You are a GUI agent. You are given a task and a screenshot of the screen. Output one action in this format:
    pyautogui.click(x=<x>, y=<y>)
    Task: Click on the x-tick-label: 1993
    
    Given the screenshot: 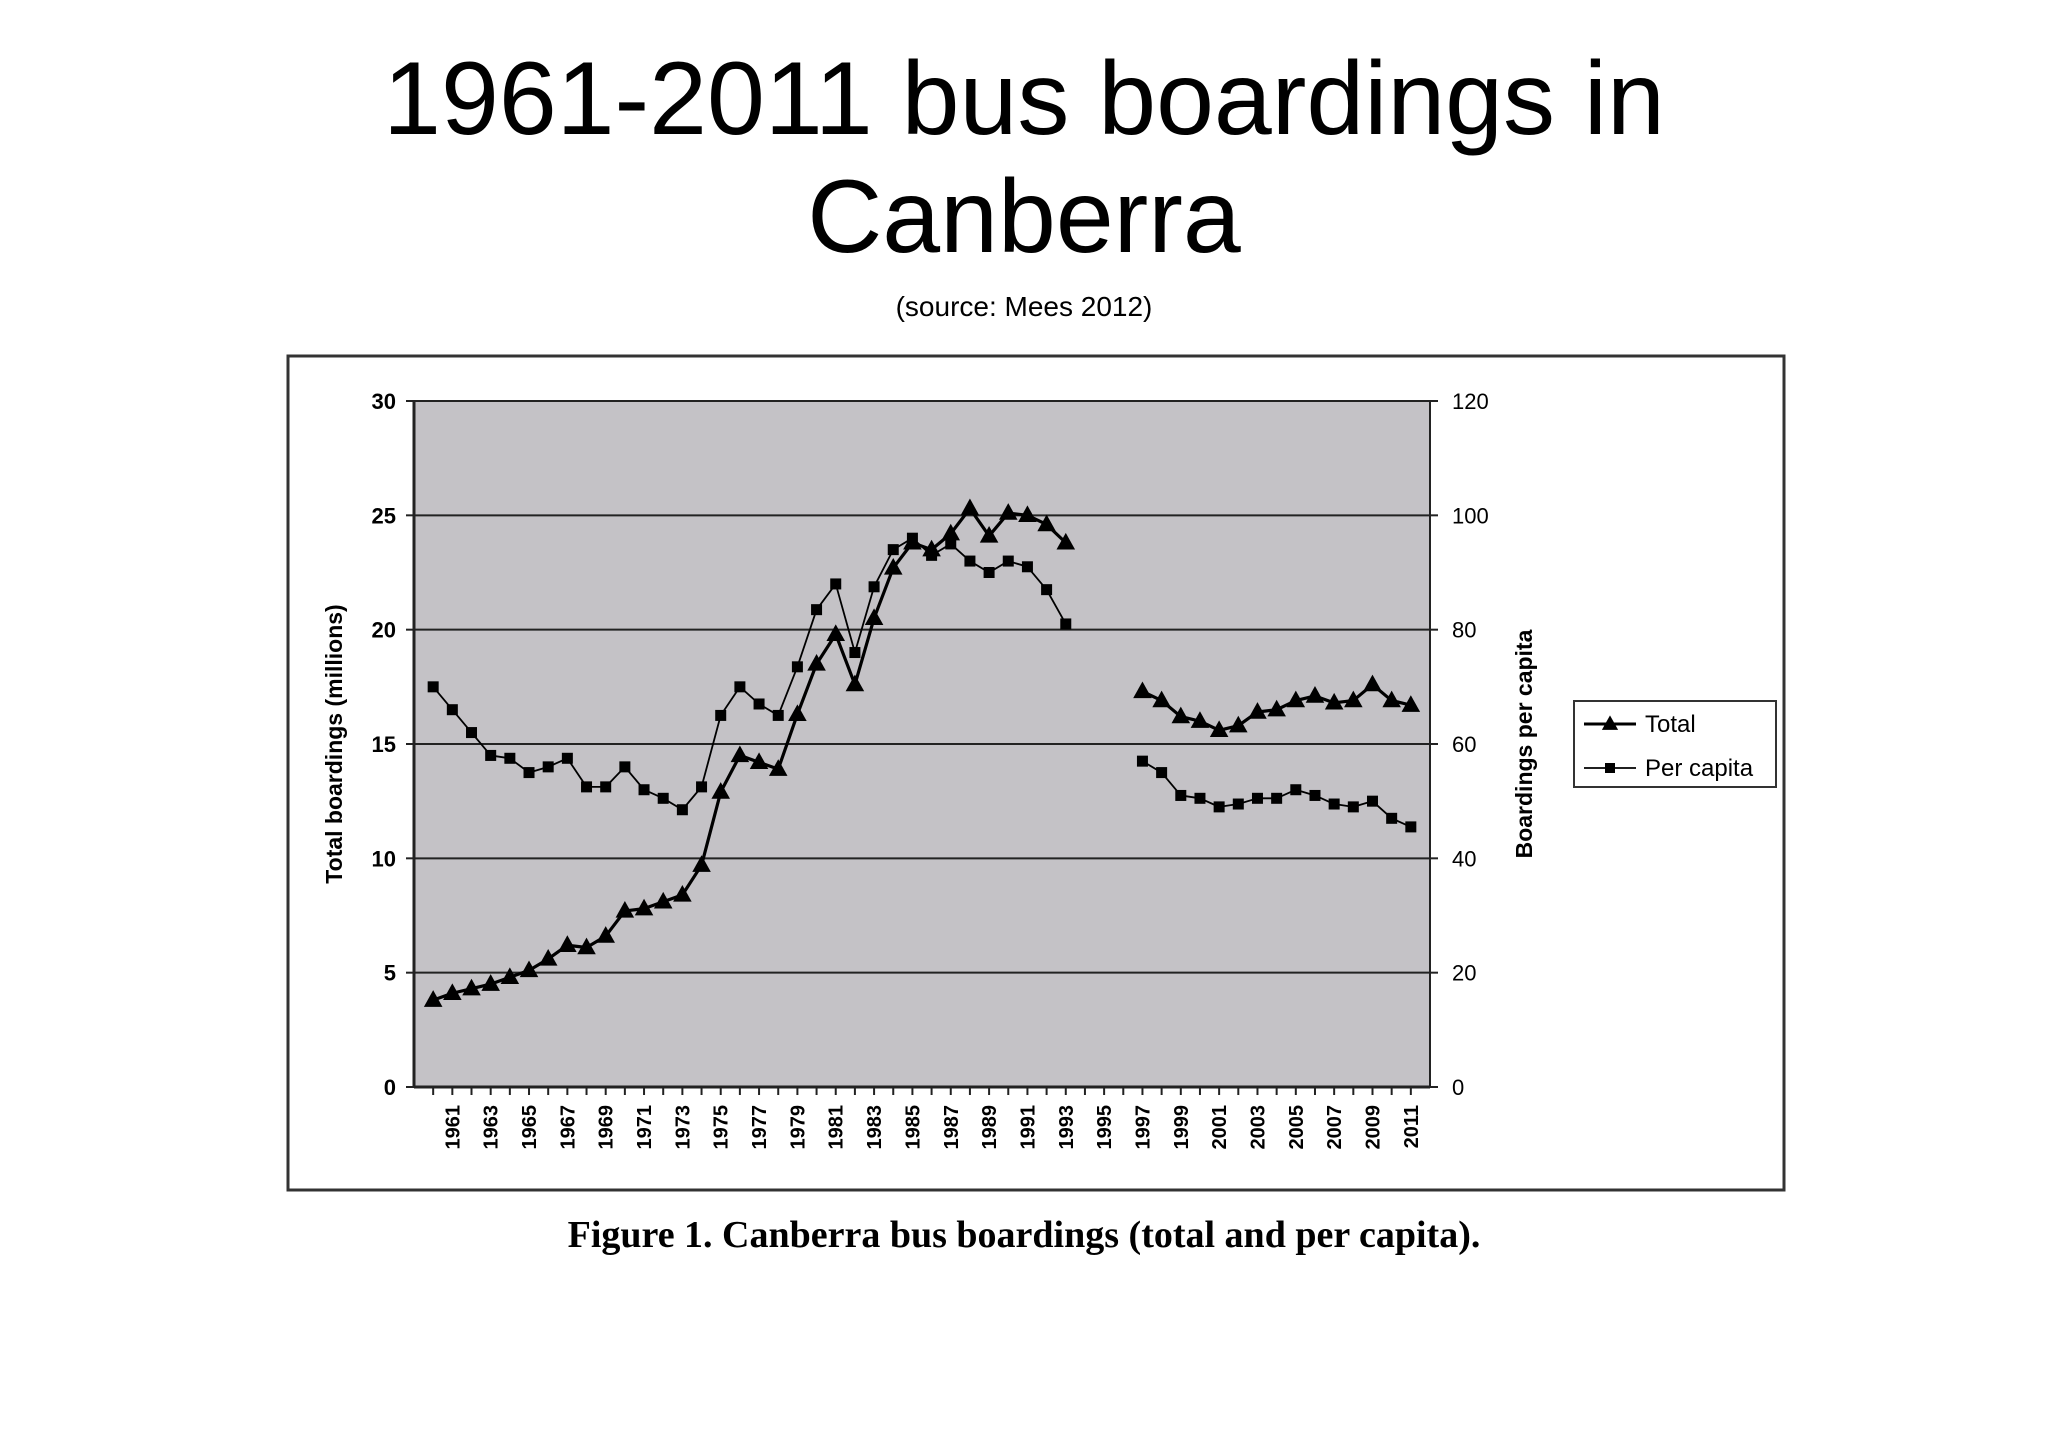 What is the action you would take?
    pyautogui.click(x=1067, y=1127)
    